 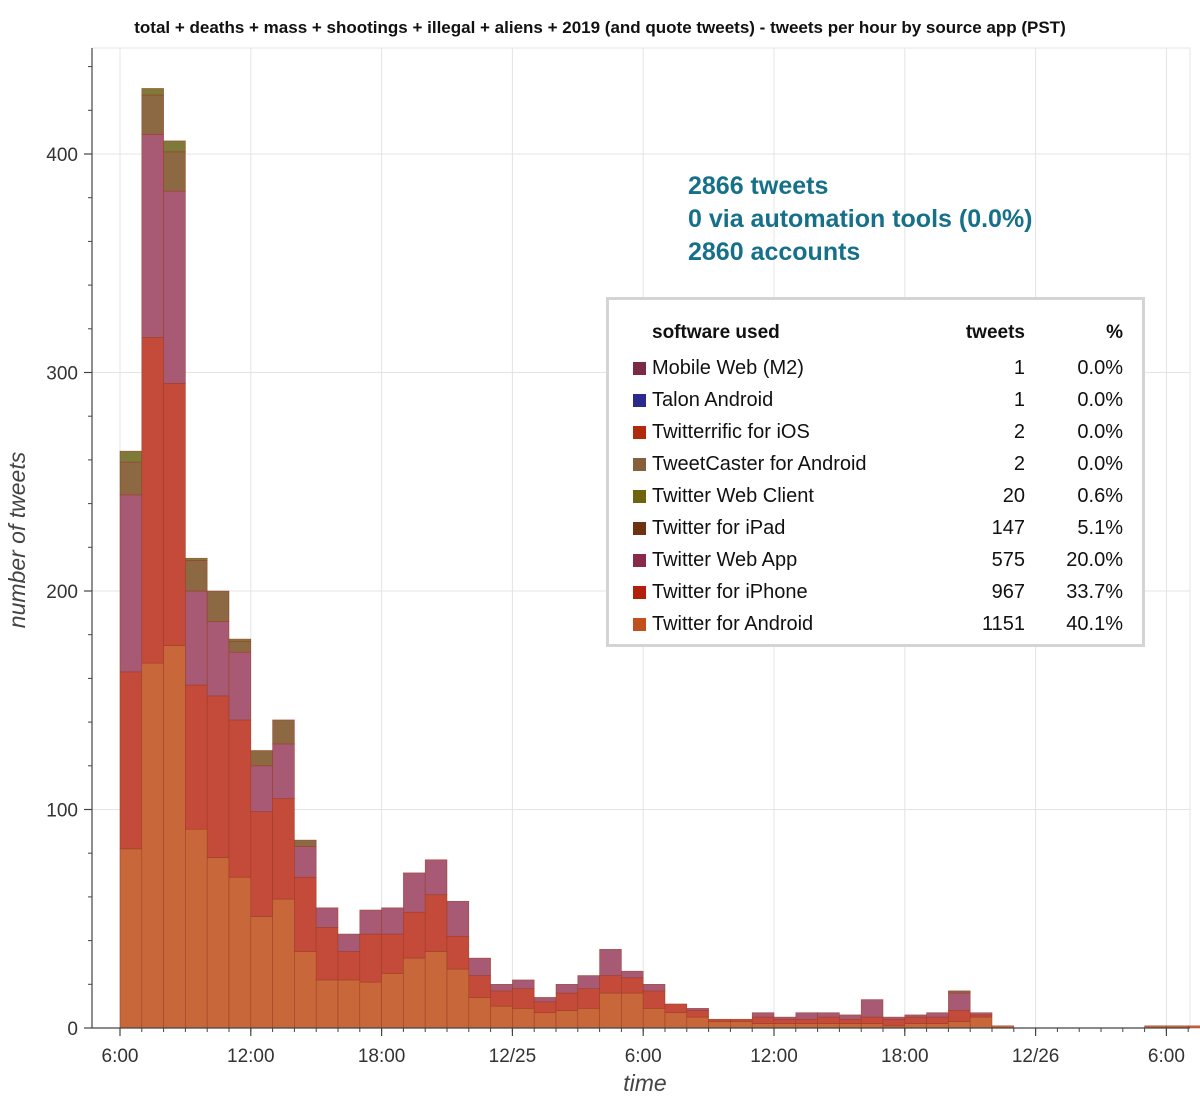 What do you see at coordinates (1094, 623) in the screenshot?
I see `legend-pct: 40.1%` at bounding box center [1094, 623].